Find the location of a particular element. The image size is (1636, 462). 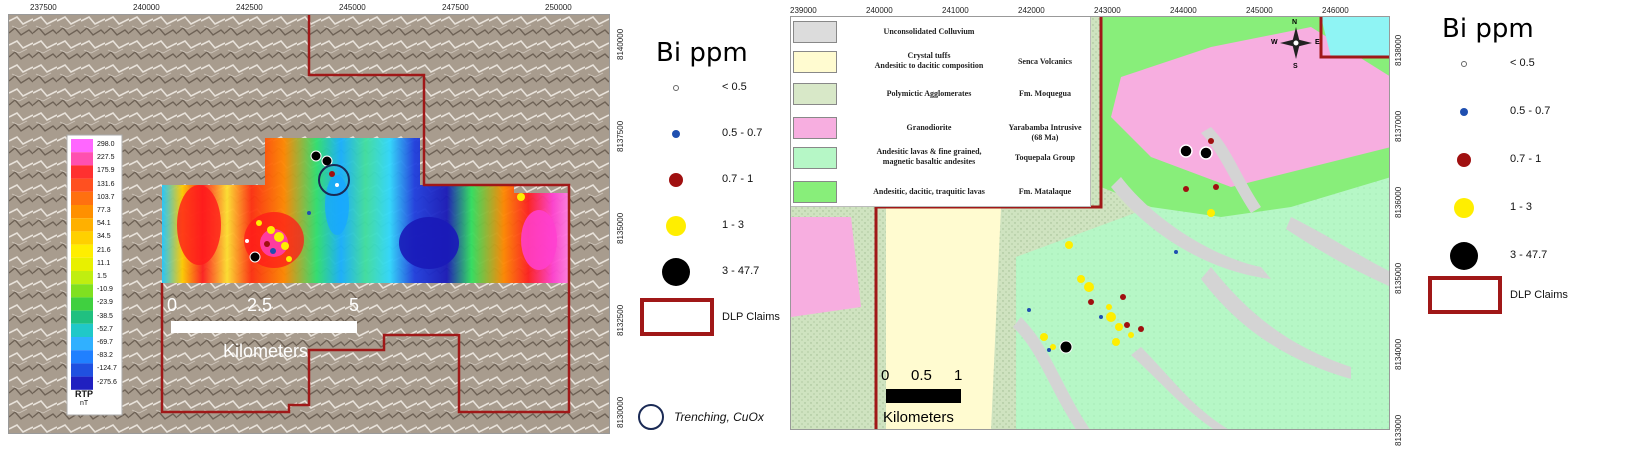

left-y-tick: 8132500 is located at coordinates (620, 320).